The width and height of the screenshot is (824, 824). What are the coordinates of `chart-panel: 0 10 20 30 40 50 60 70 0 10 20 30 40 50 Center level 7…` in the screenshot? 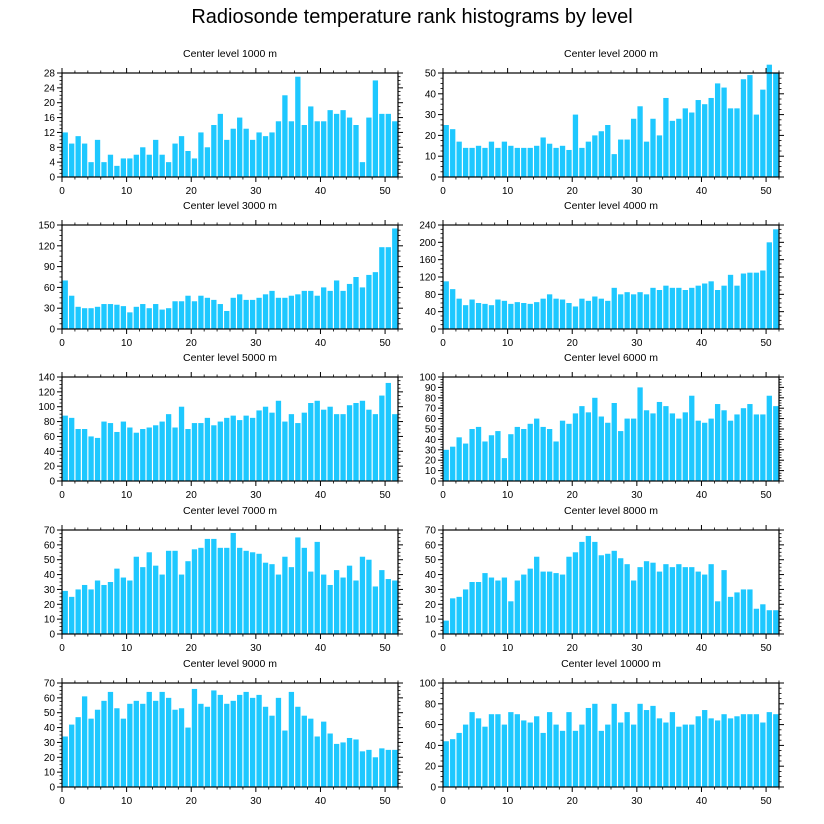 It's located at (223, 579).